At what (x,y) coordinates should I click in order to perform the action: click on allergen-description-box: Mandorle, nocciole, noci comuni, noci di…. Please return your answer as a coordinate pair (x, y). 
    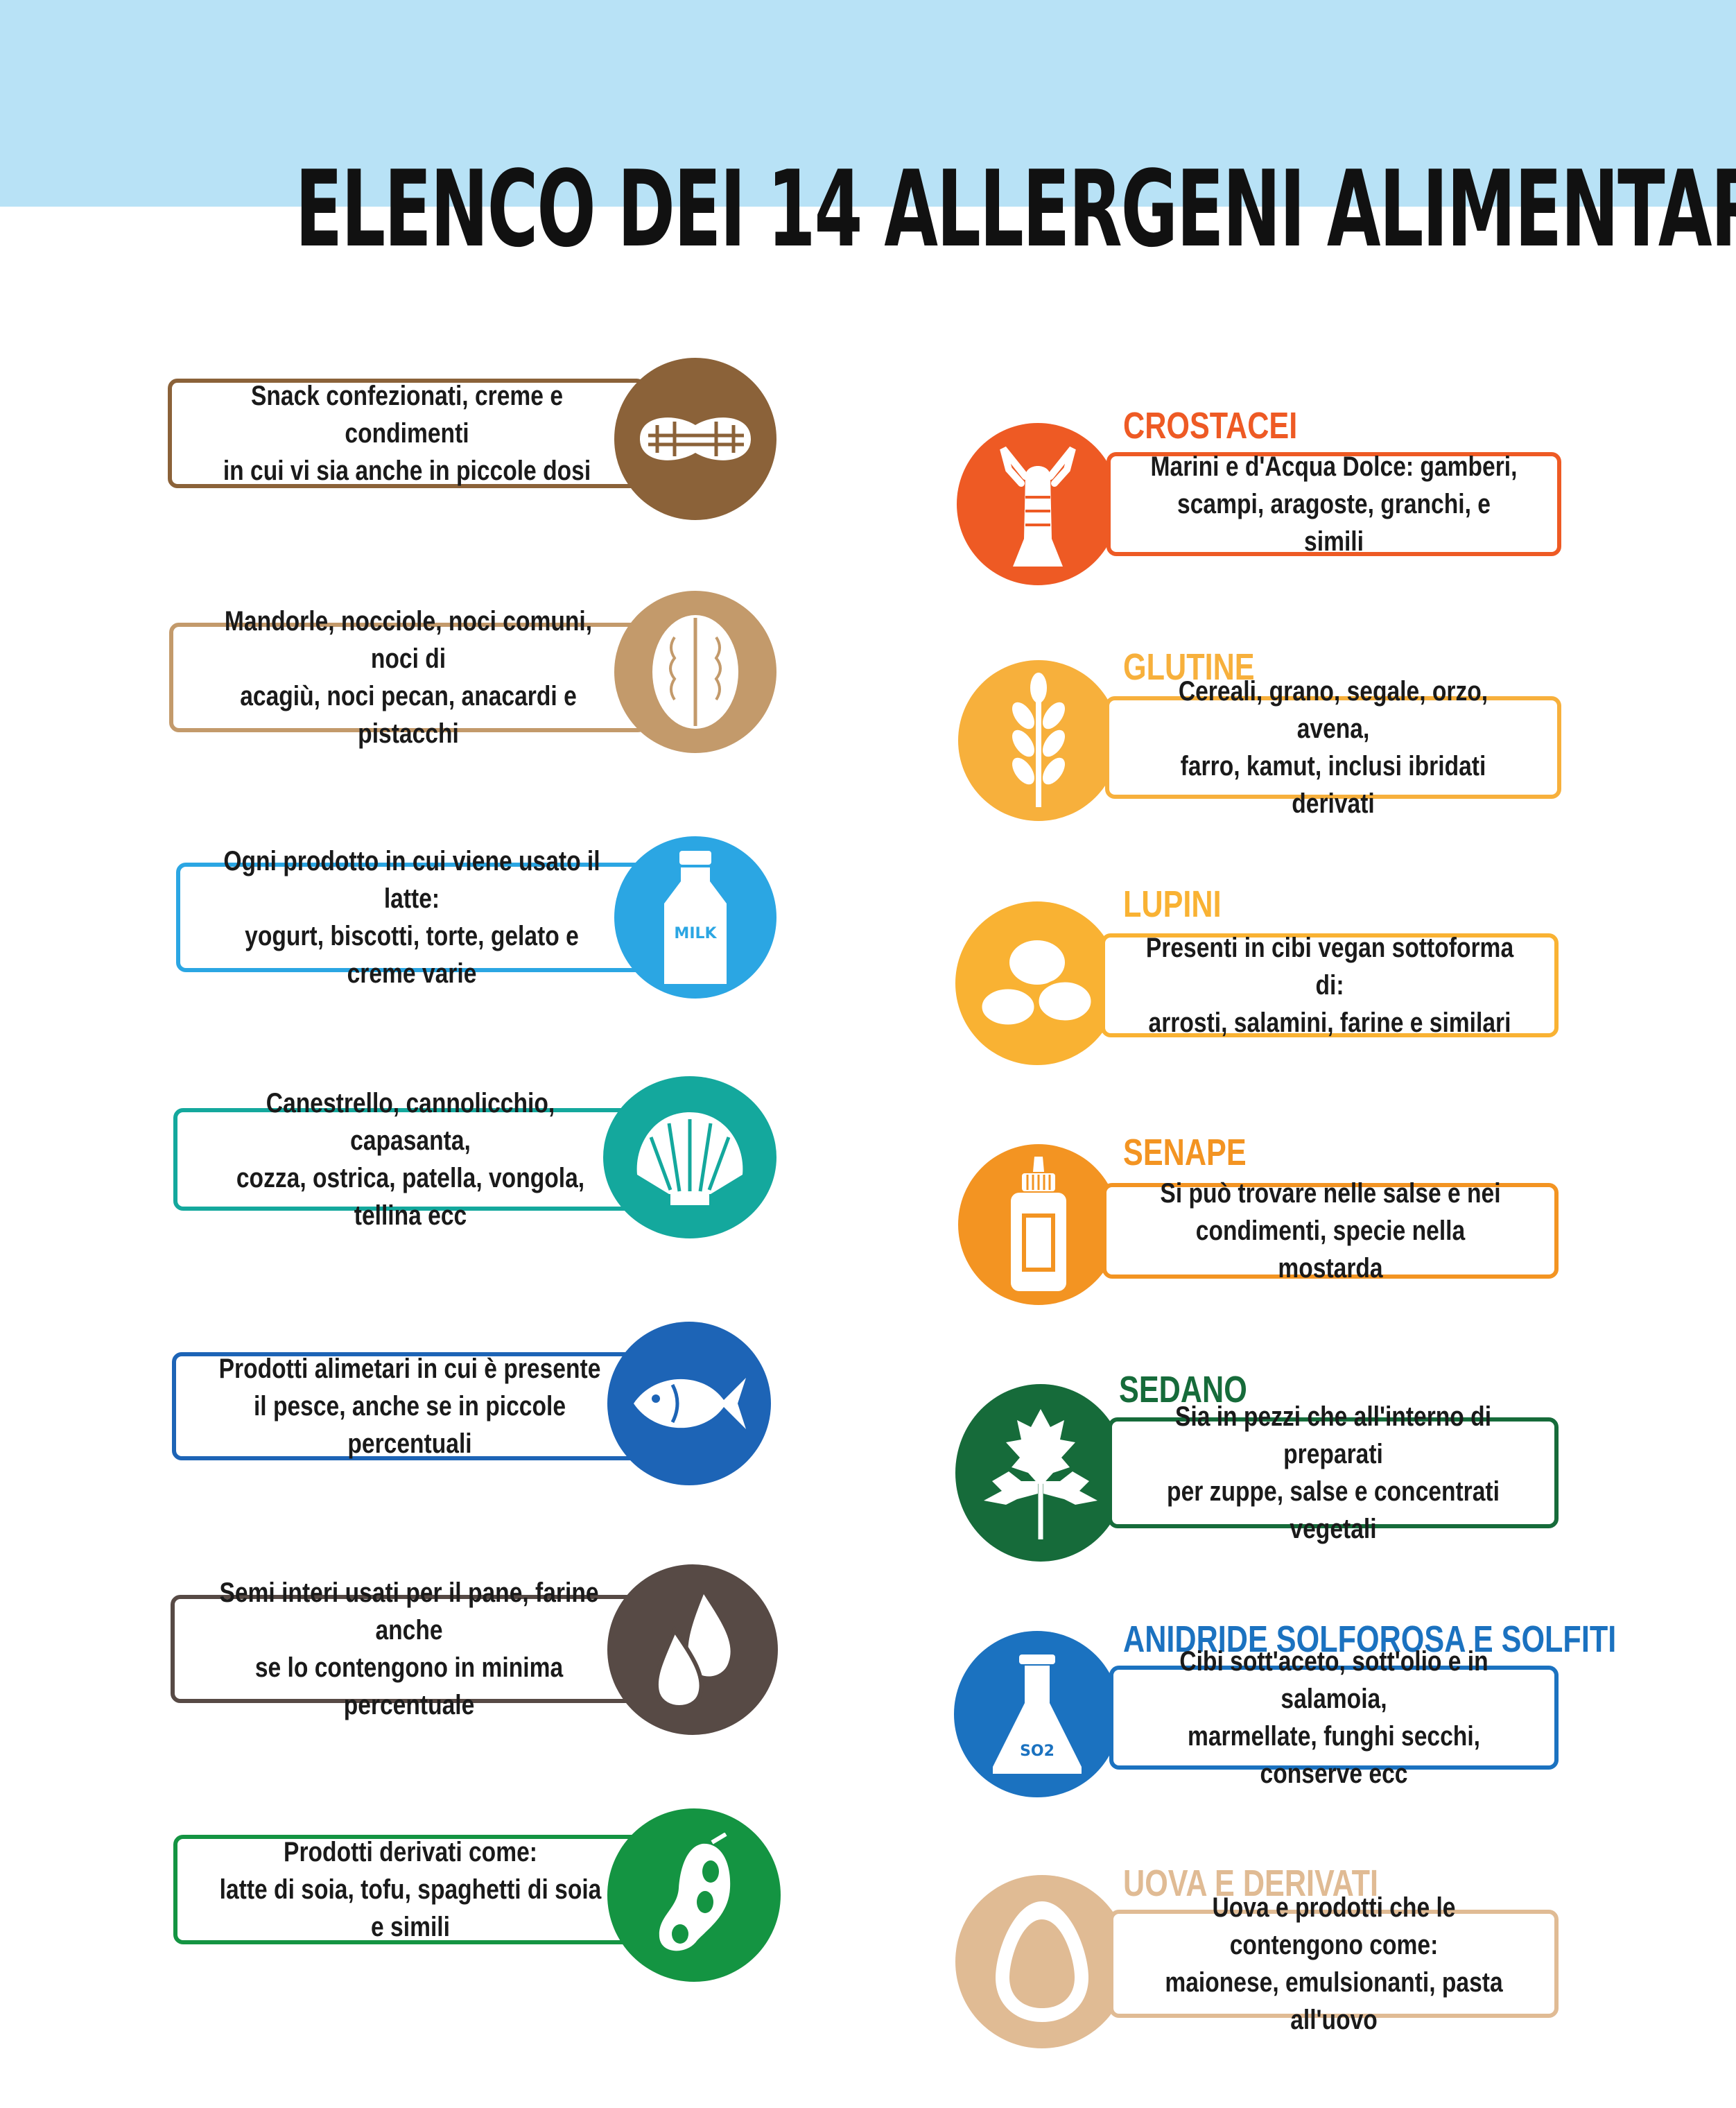
    Looking at the image, I should click on (408, 677).